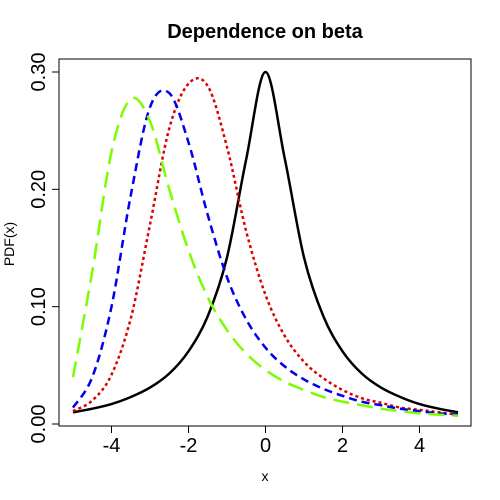 Image resolution: width=500 pixels, height=500 pixels. I want to click on x-axis: -4 -2 0 2 4, so click(264, 441).